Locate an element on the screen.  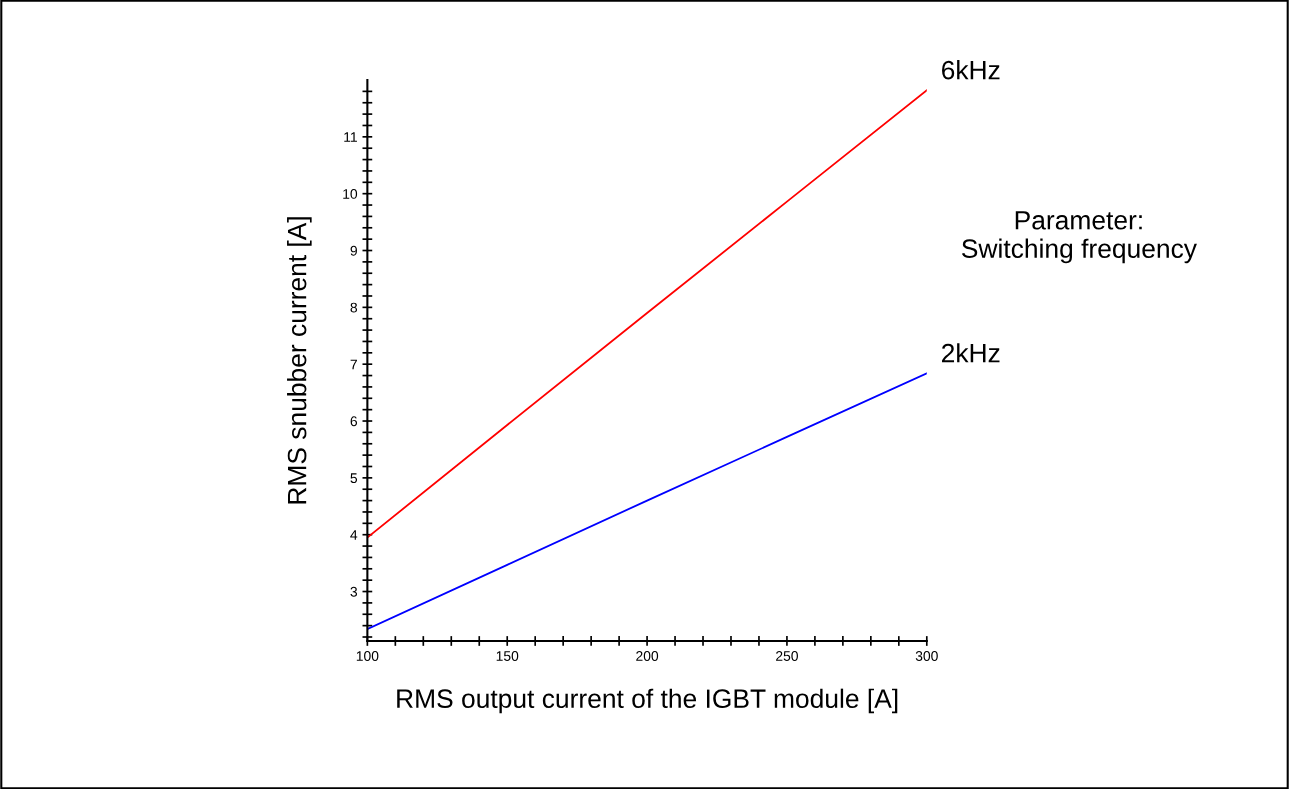
series-label: 2kHz is located at coordinates (971, 353).